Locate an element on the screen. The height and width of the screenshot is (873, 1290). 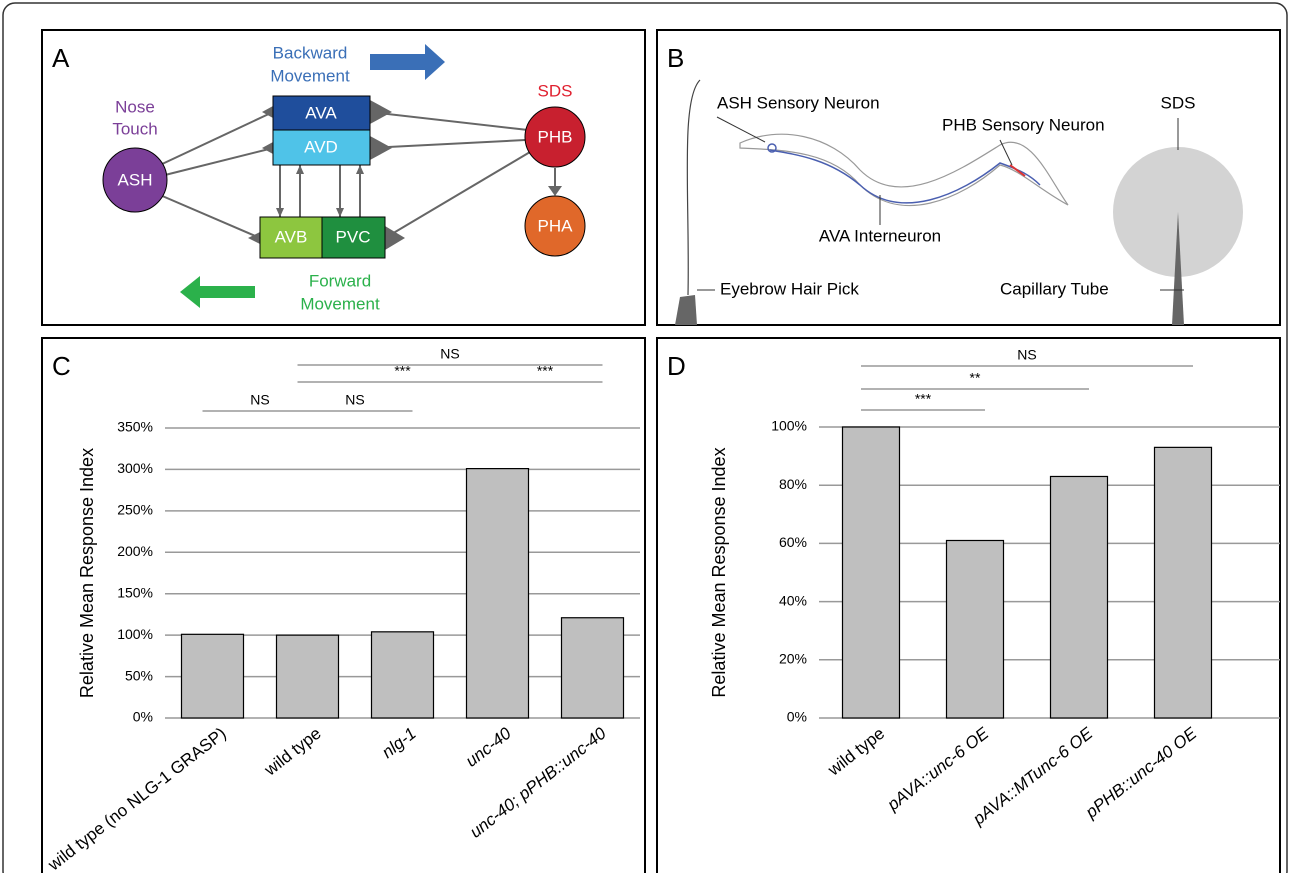
phb-cell is located at coordinates (1017, 170).